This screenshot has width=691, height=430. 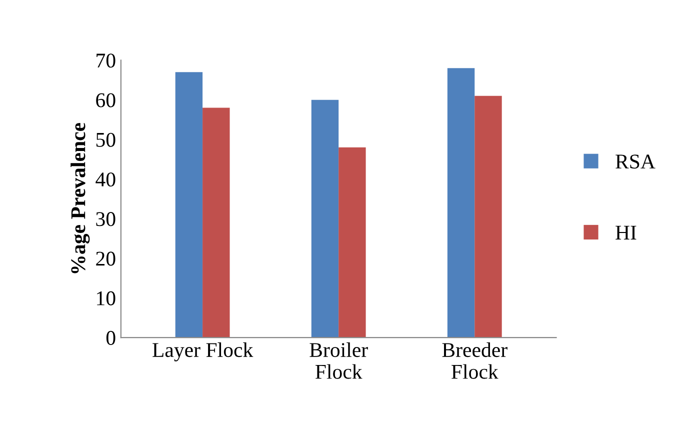 I want to click on y-tick-label: 40, so click(x=106, y=179).